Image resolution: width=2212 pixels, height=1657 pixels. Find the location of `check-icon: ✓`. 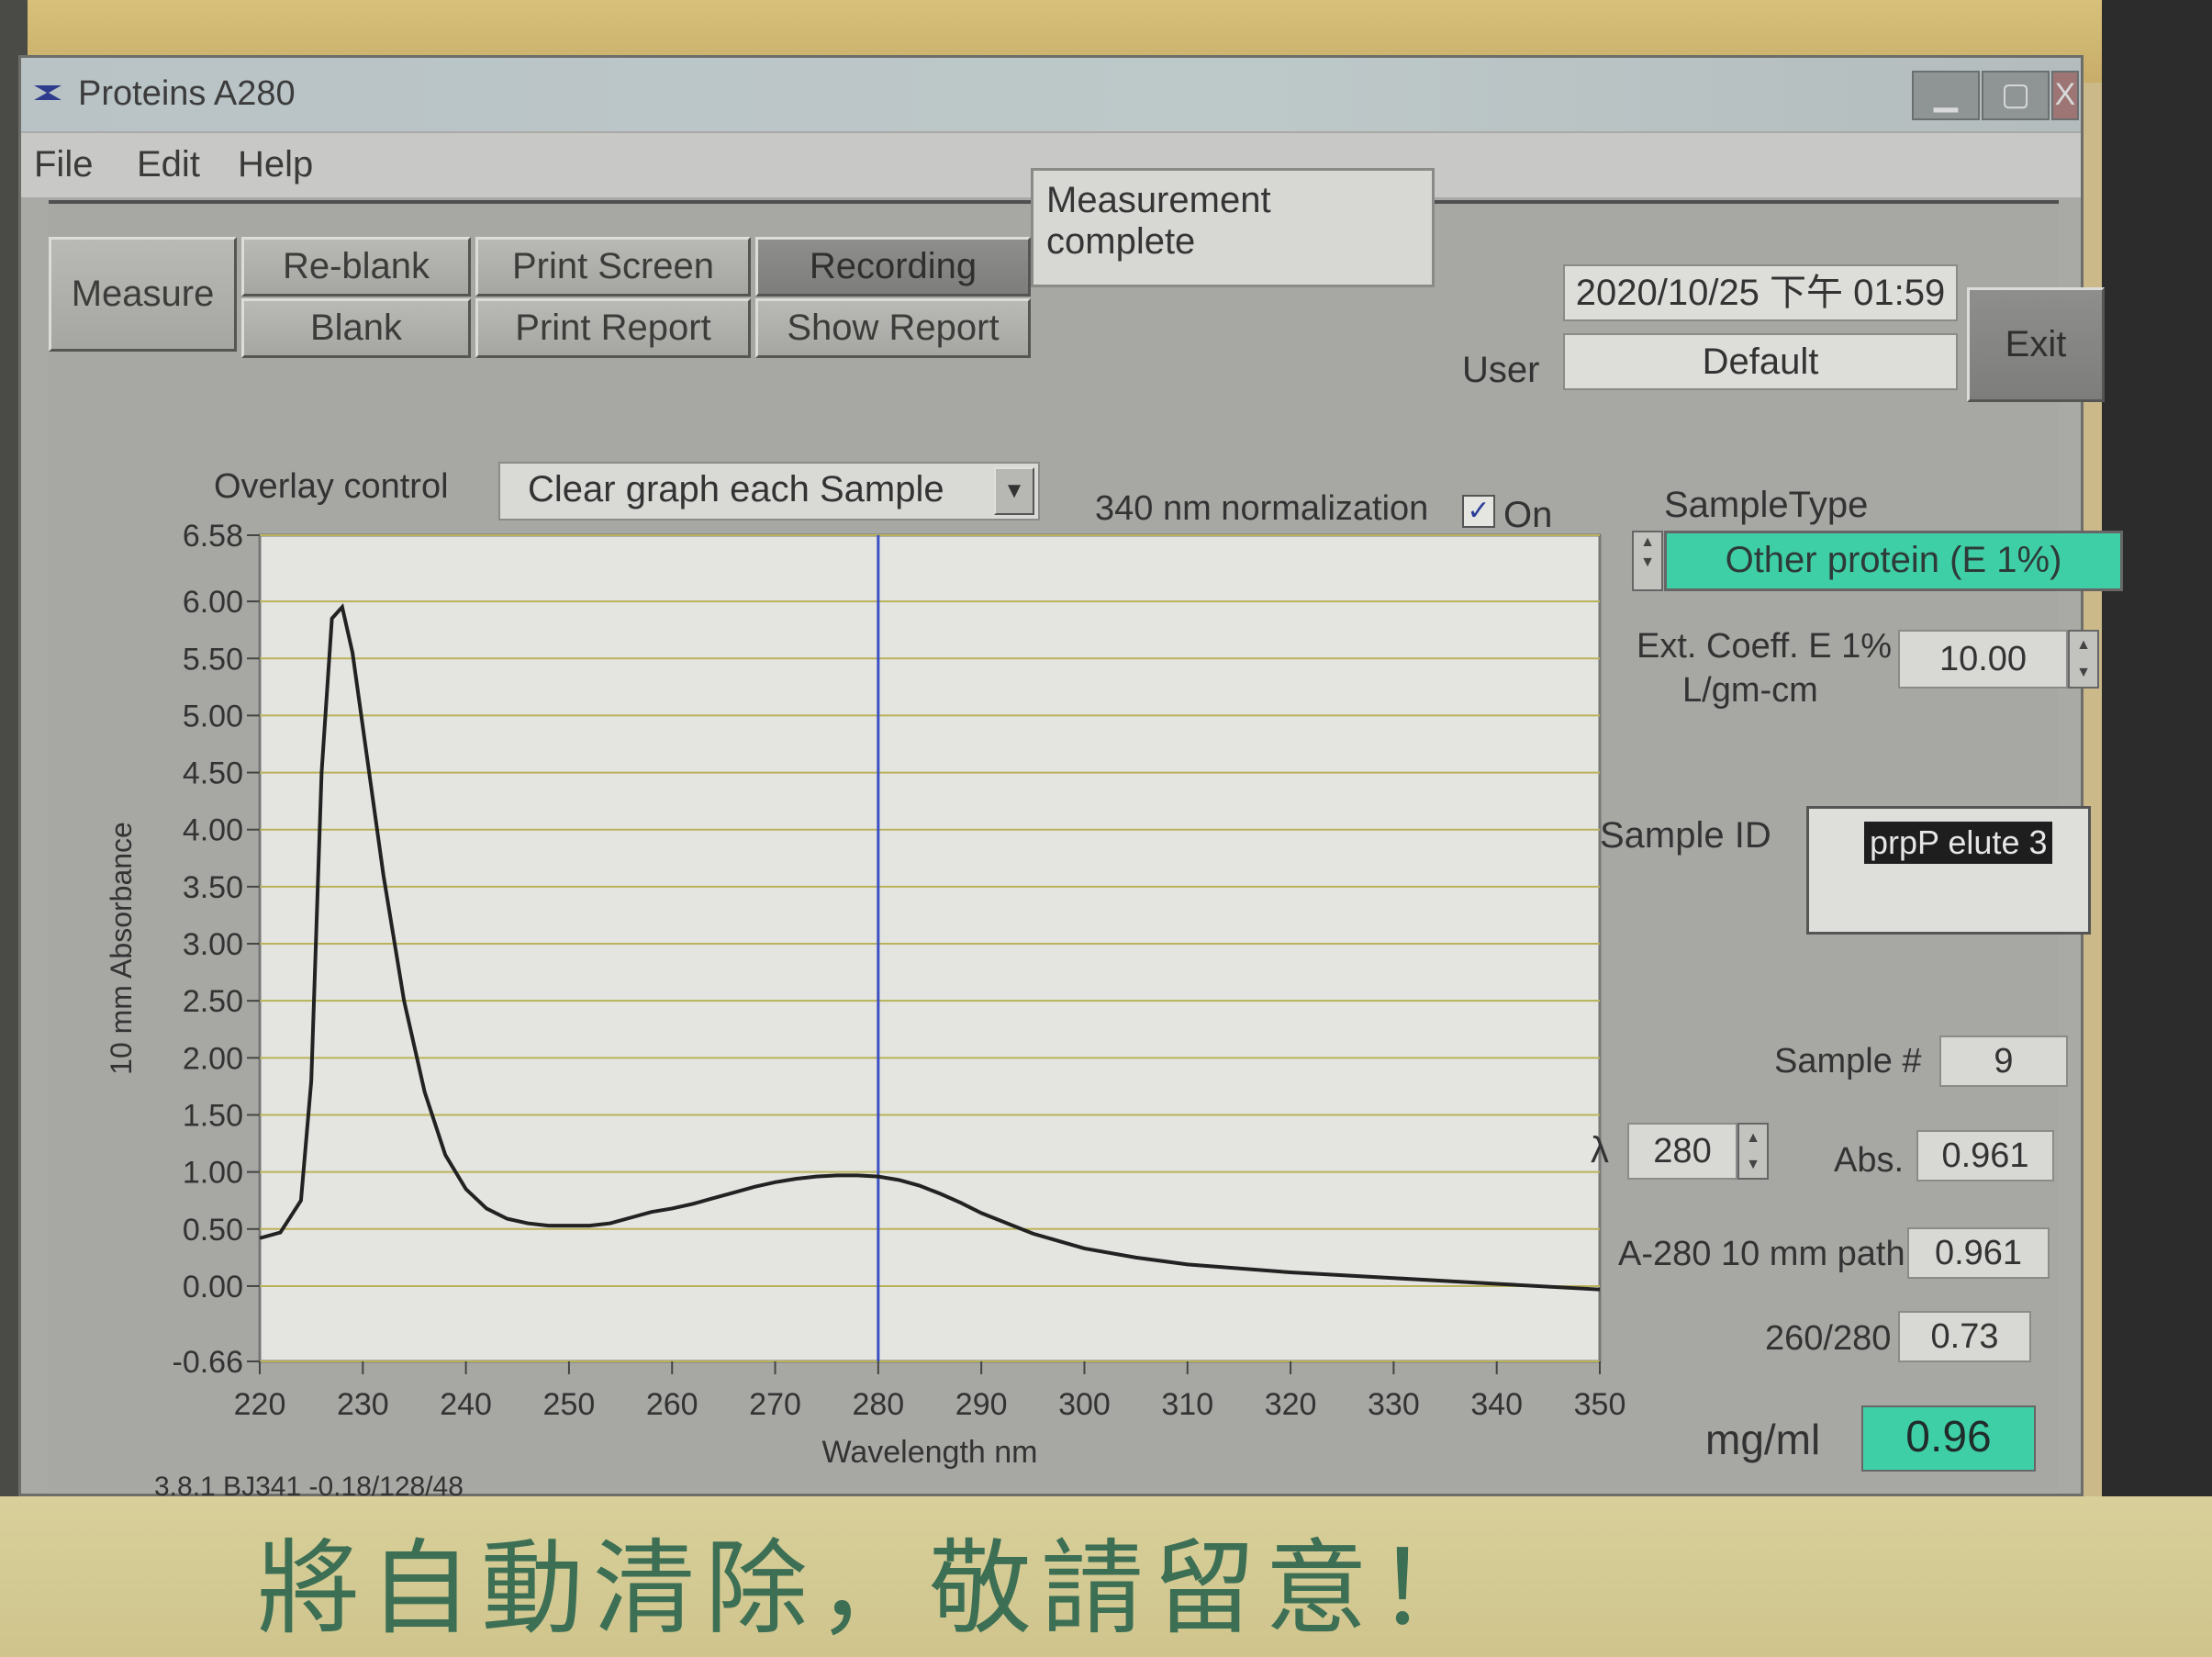

check-icon: ✓ is located at coordinates (1479, 511).